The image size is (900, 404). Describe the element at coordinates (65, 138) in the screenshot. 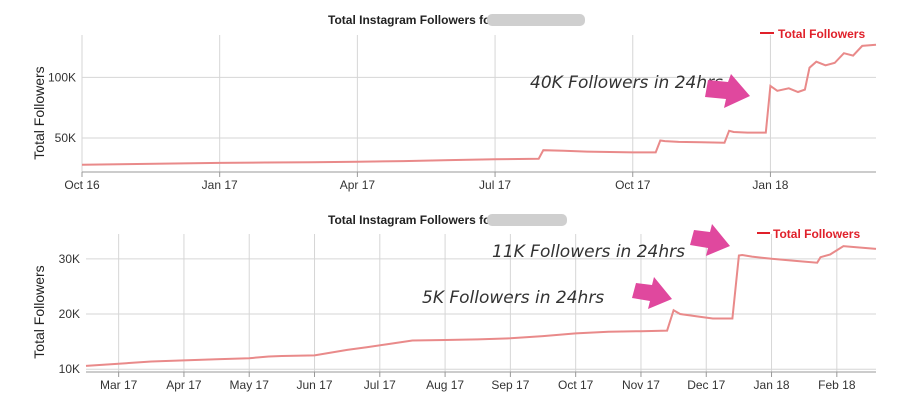

I see `top-y-tick-label: 50K` at that location.